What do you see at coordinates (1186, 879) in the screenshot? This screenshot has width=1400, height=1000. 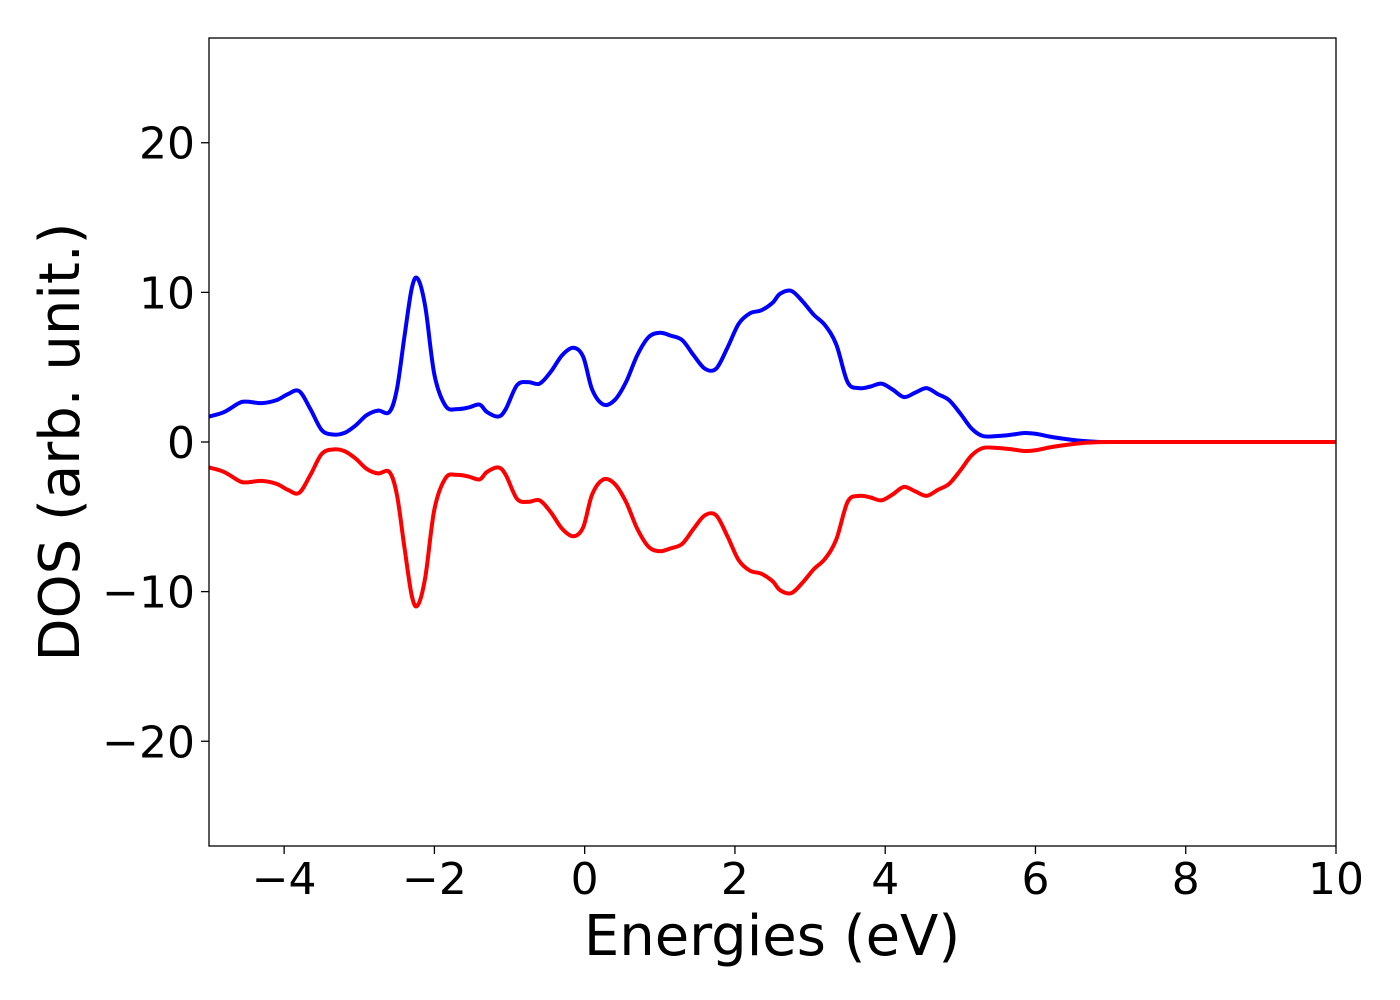 I see `x-tick-label: 8` at bounding box center [1186, 879].